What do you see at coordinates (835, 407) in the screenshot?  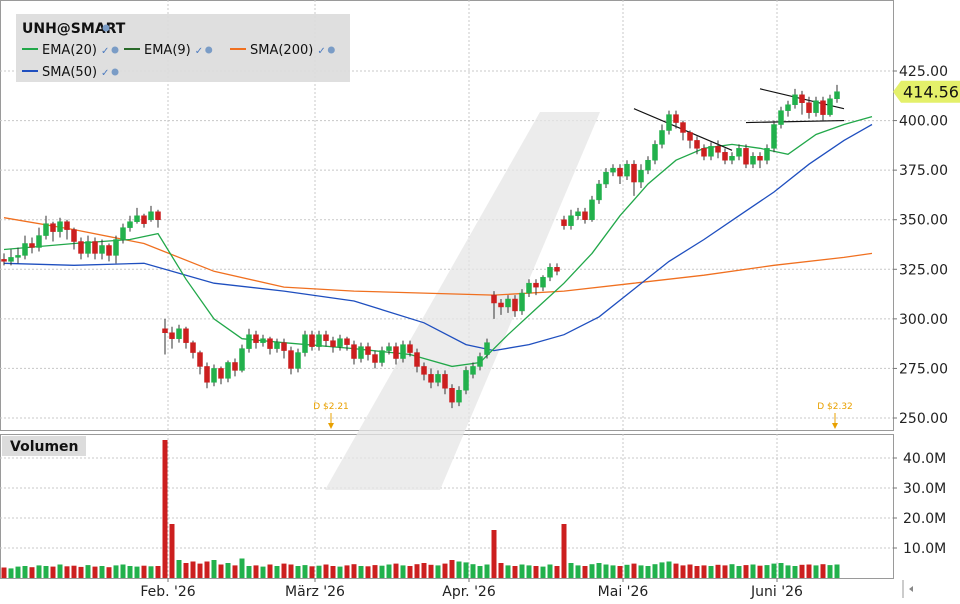 I see `dividend-label: D $2.32` at bounding box center [835, 407].